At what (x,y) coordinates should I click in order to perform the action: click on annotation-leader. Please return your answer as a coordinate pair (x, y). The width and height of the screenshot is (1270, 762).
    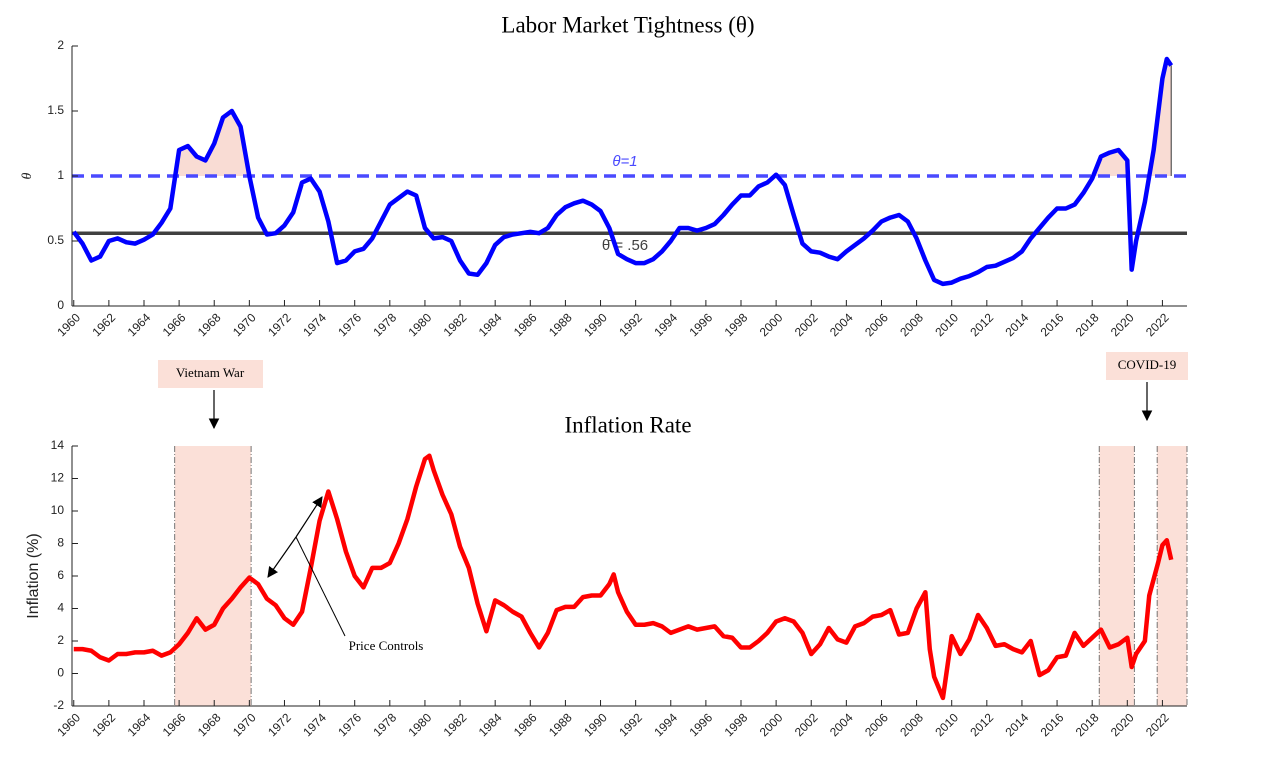
    Looking at the image, I should click on (320, 586).